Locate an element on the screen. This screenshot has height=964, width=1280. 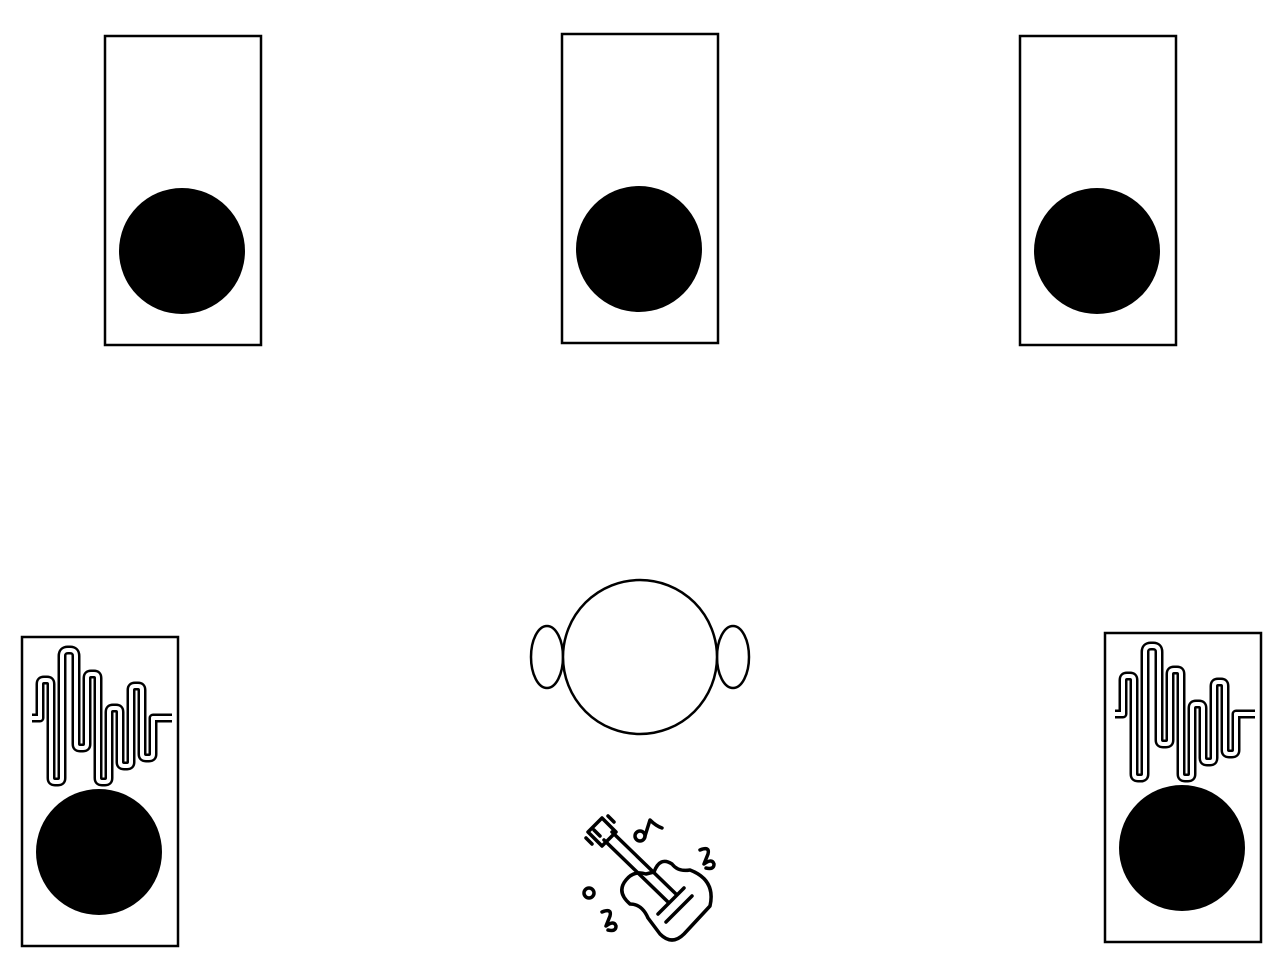
speaker-rear-right is located at coordinates (1183, 787).